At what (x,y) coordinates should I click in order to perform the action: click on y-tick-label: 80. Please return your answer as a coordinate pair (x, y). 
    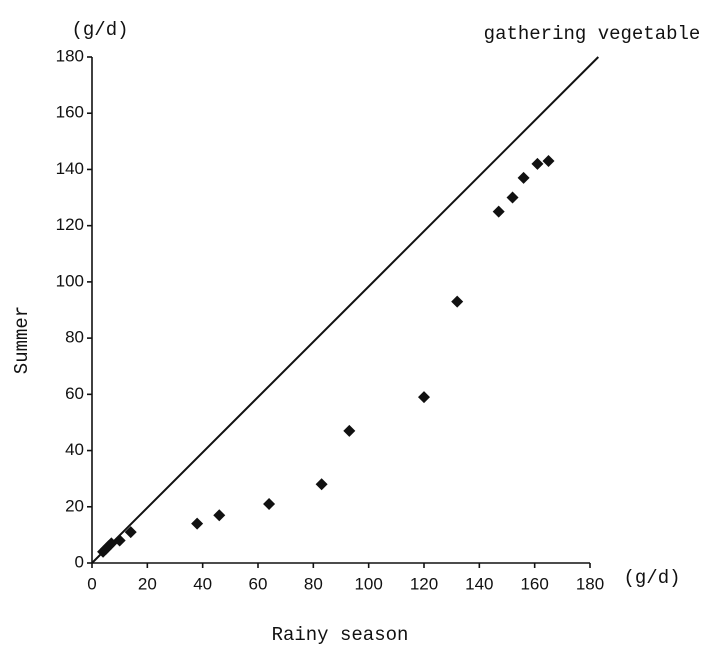
    Looking at the image, I should click on (74, 337).